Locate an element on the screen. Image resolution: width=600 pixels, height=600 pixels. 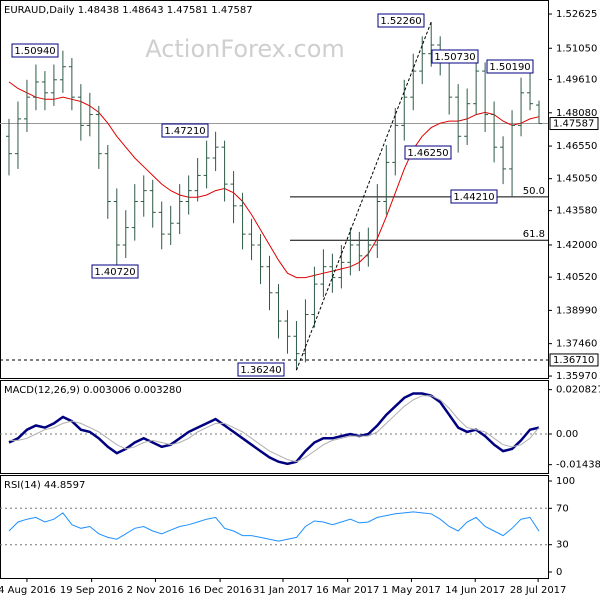
x-tick-label: 19 Sep 2016 is located at coordinates (91, 590).